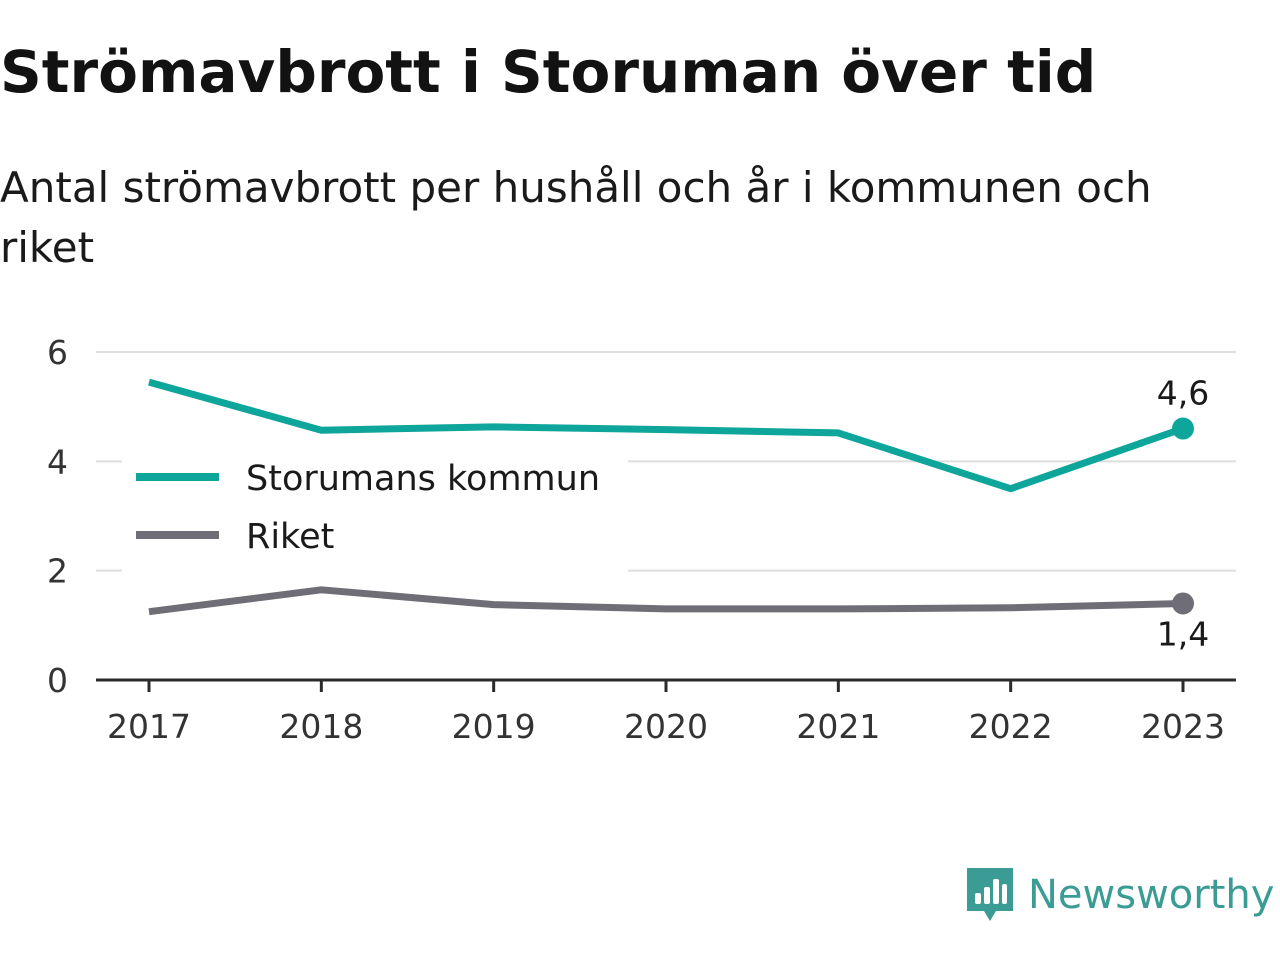 This screenshot has width=1280, height=960. I want to click on end-labels: 4,6 1,4, so click(1183, 514).